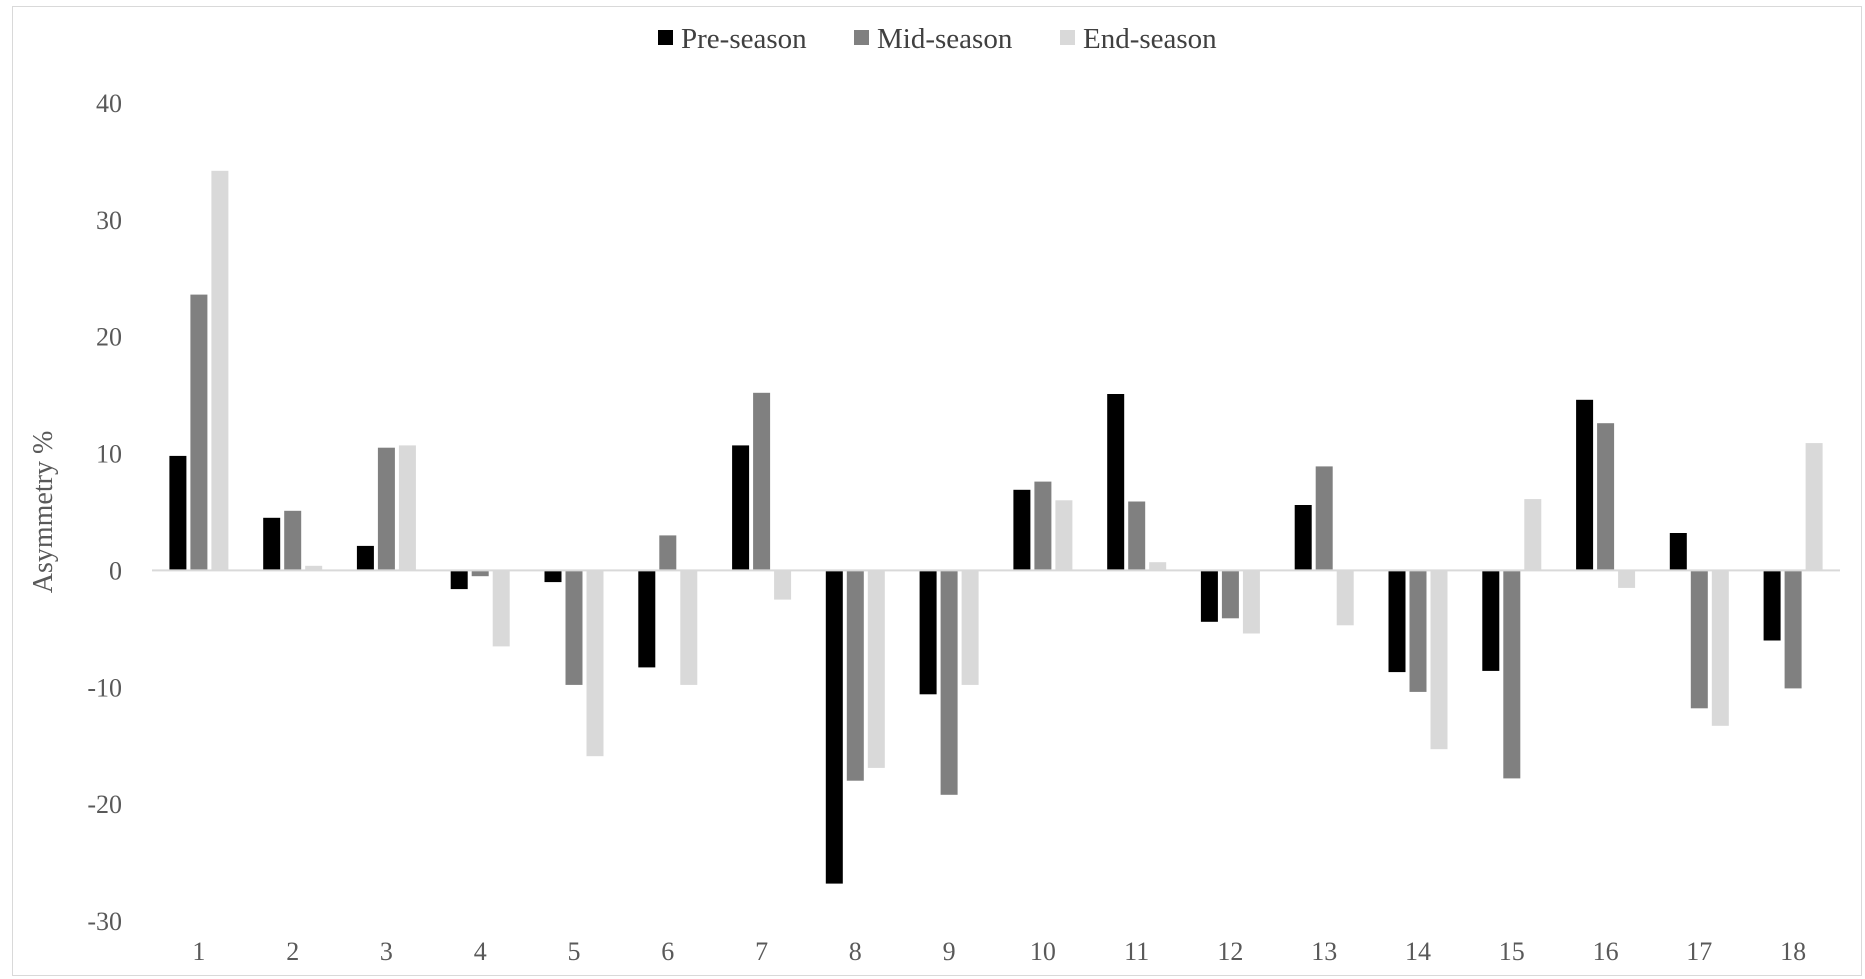  I want to click on legend-item: End-season, so click(1138, 39).